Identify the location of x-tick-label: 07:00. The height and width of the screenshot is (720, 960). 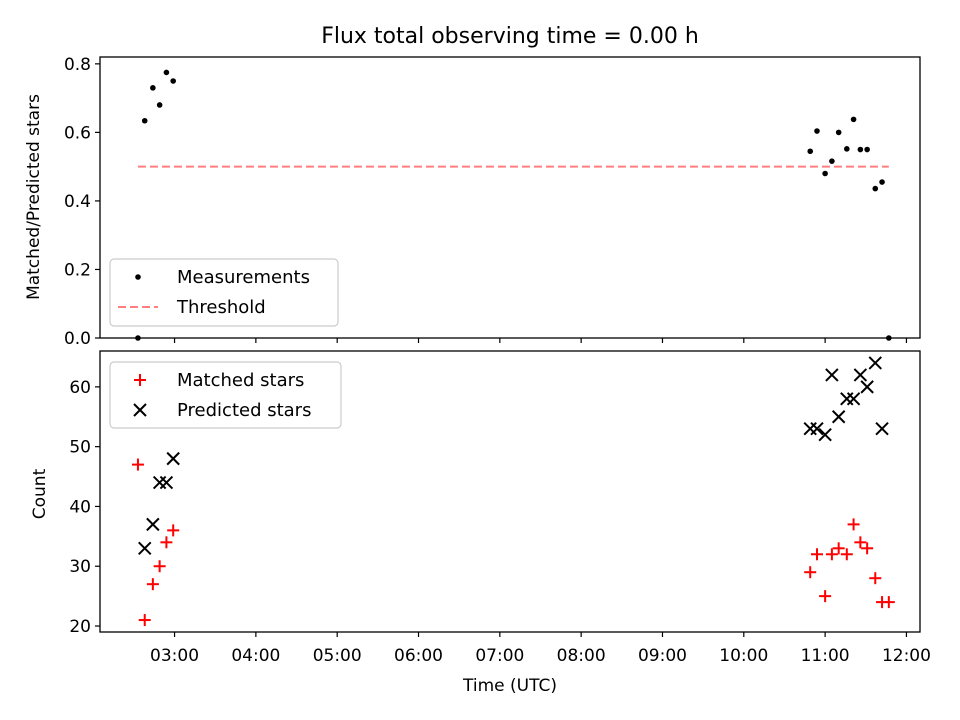
(499, 656).